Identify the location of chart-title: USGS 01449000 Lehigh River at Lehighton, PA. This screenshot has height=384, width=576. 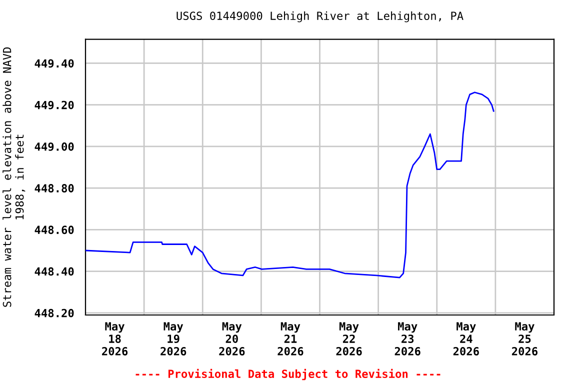
(320, 16).